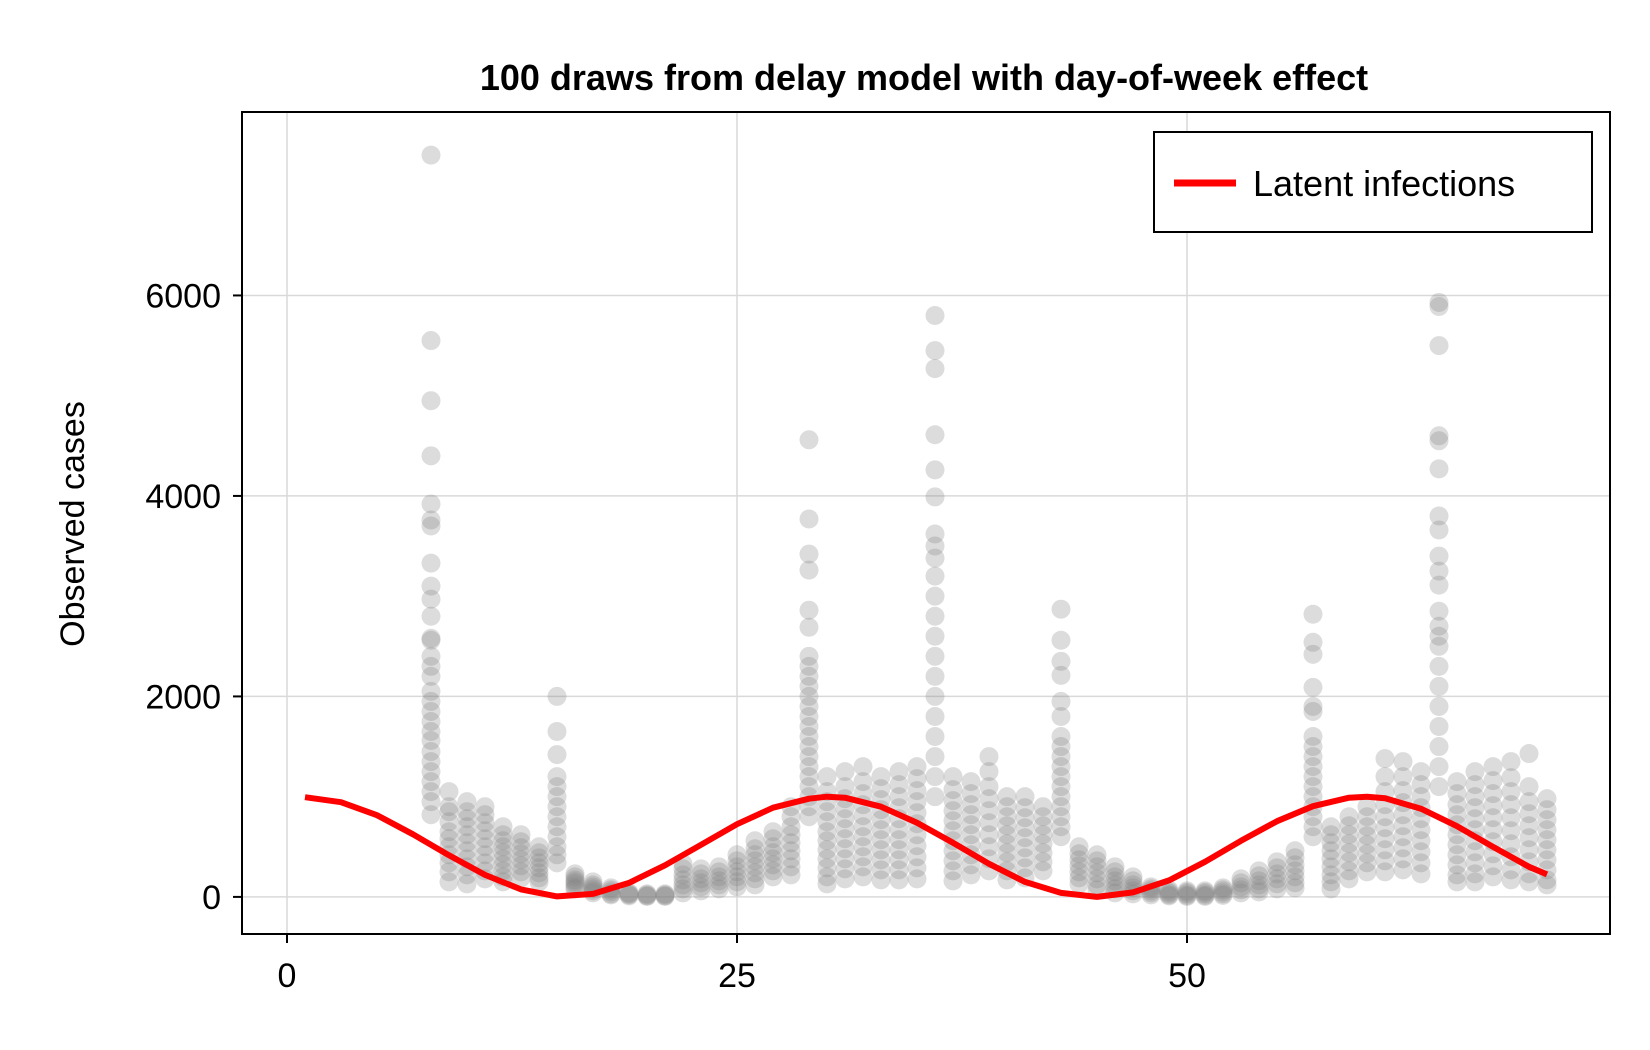 This screenshot has width=1650, height=1050. I want to click on latent-infections-line, so click(926, 846).